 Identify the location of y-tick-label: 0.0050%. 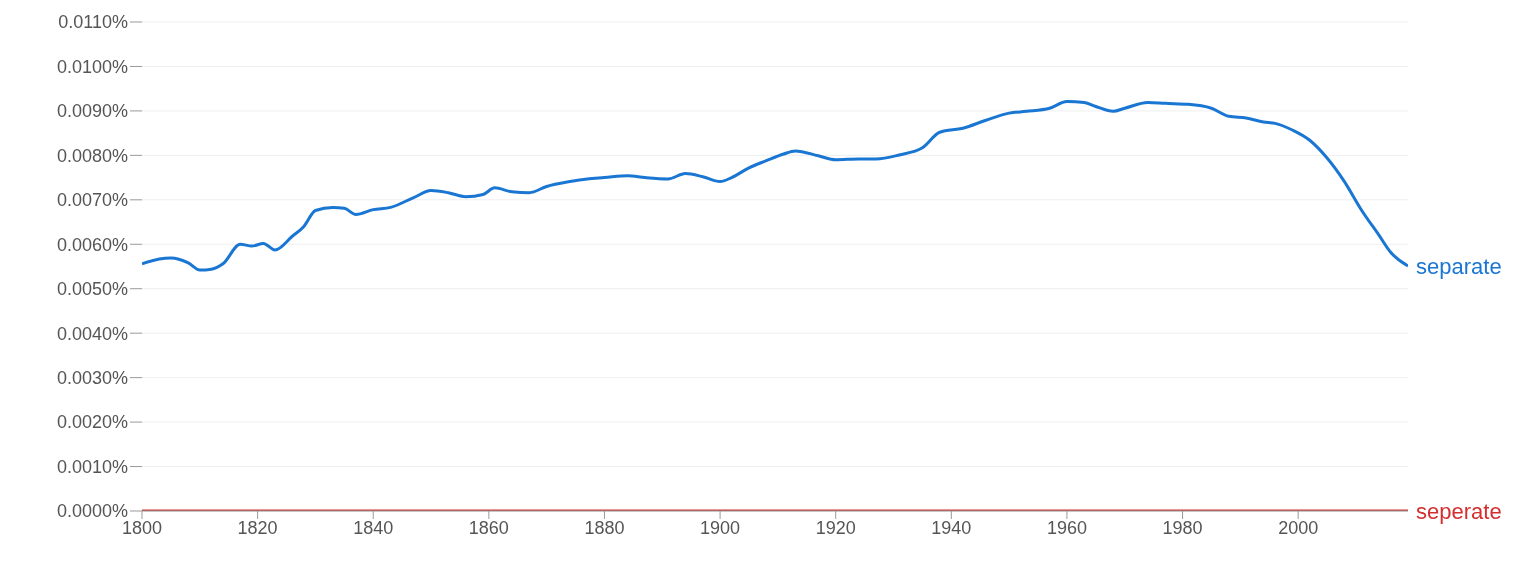
(92, 289).